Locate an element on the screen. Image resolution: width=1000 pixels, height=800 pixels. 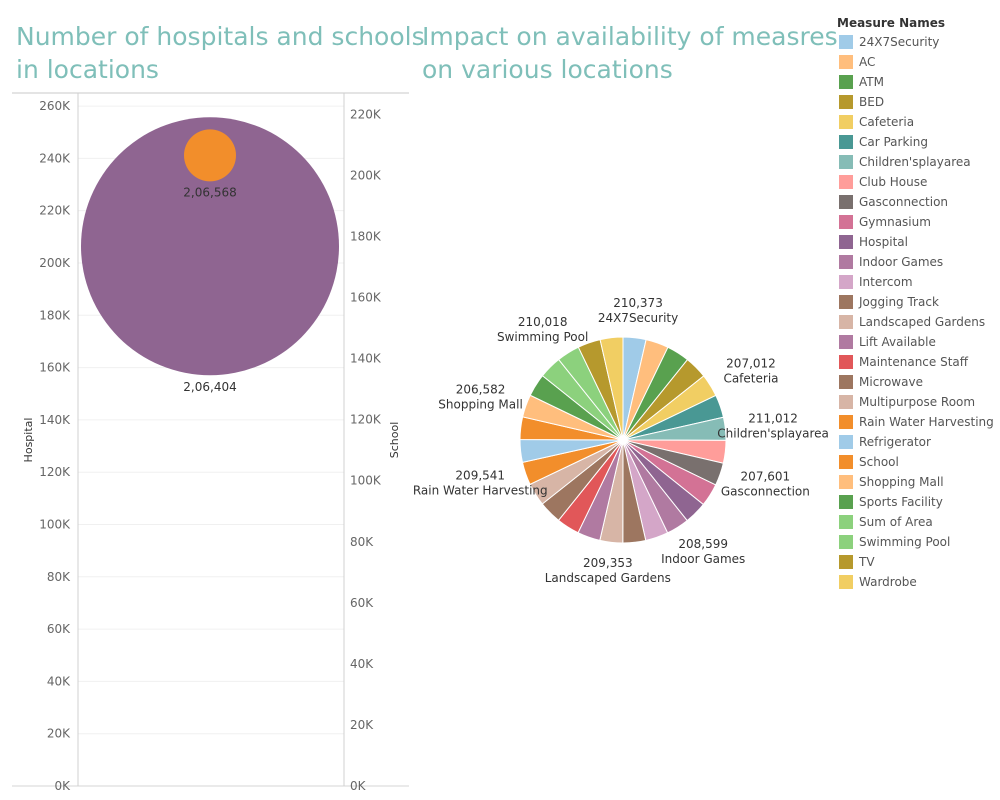
legend-item: Cafeteria is located at coordinates (917, 122).